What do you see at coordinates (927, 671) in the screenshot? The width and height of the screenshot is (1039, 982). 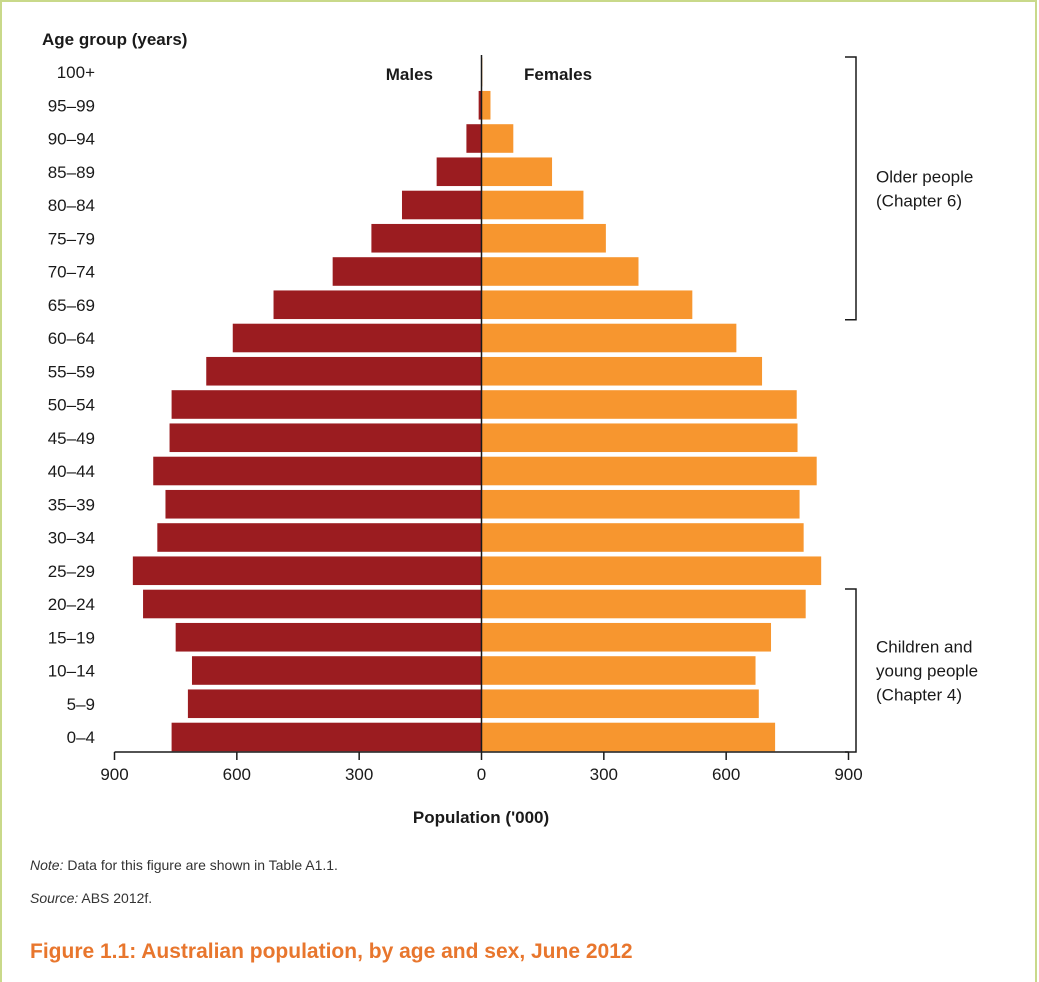 I see `bracket-label-1-1: young people` at bounding box center [927, 671].